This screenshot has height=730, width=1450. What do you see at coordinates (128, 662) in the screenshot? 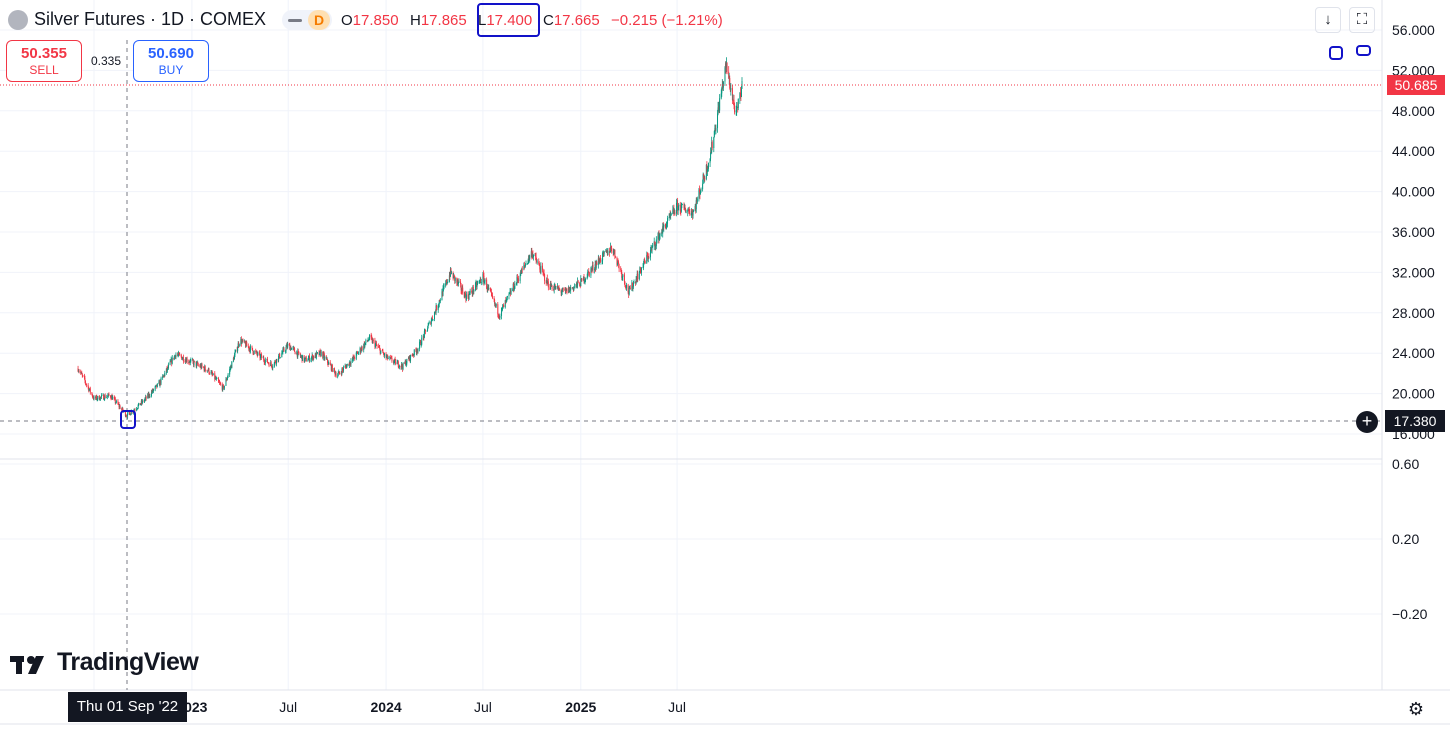
I see `tradingview-logo: TradingView` at bounding box center [128, 662].